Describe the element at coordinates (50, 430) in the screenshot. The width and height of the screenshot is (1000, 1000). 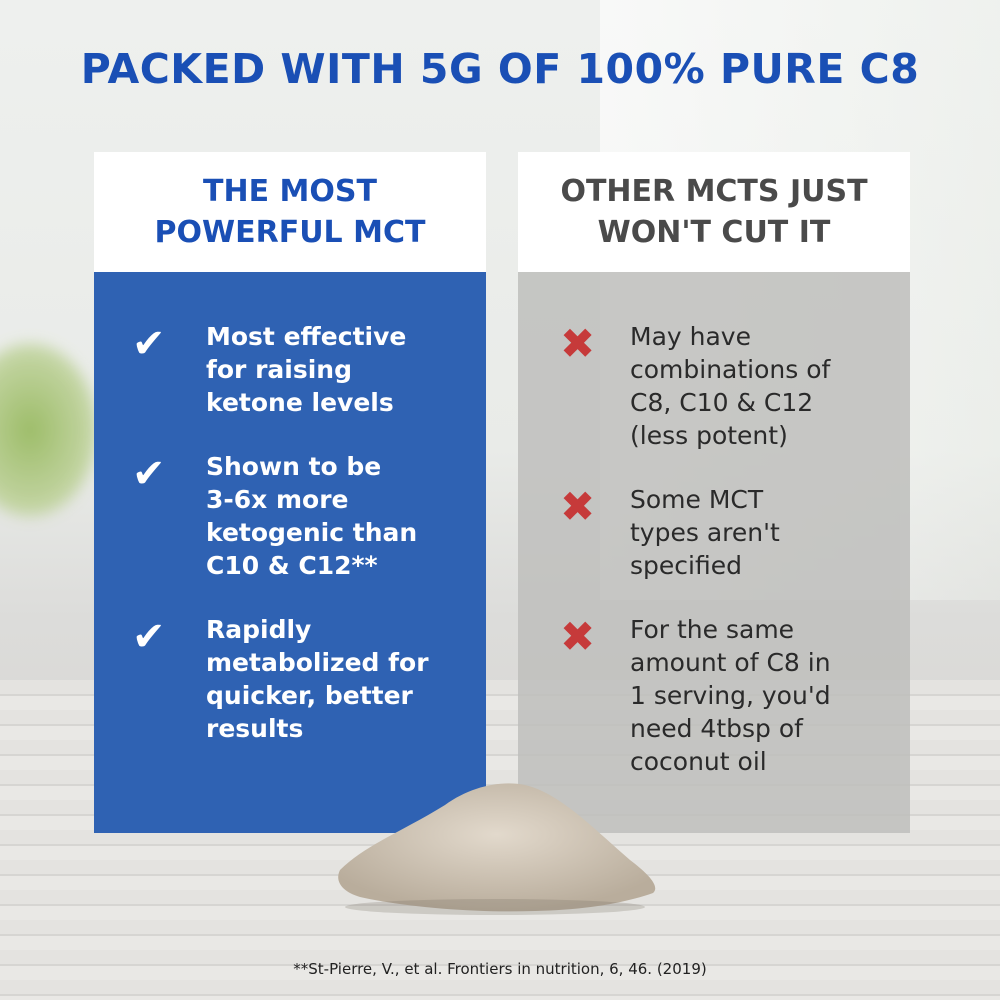
I see `background-plant` at that location.